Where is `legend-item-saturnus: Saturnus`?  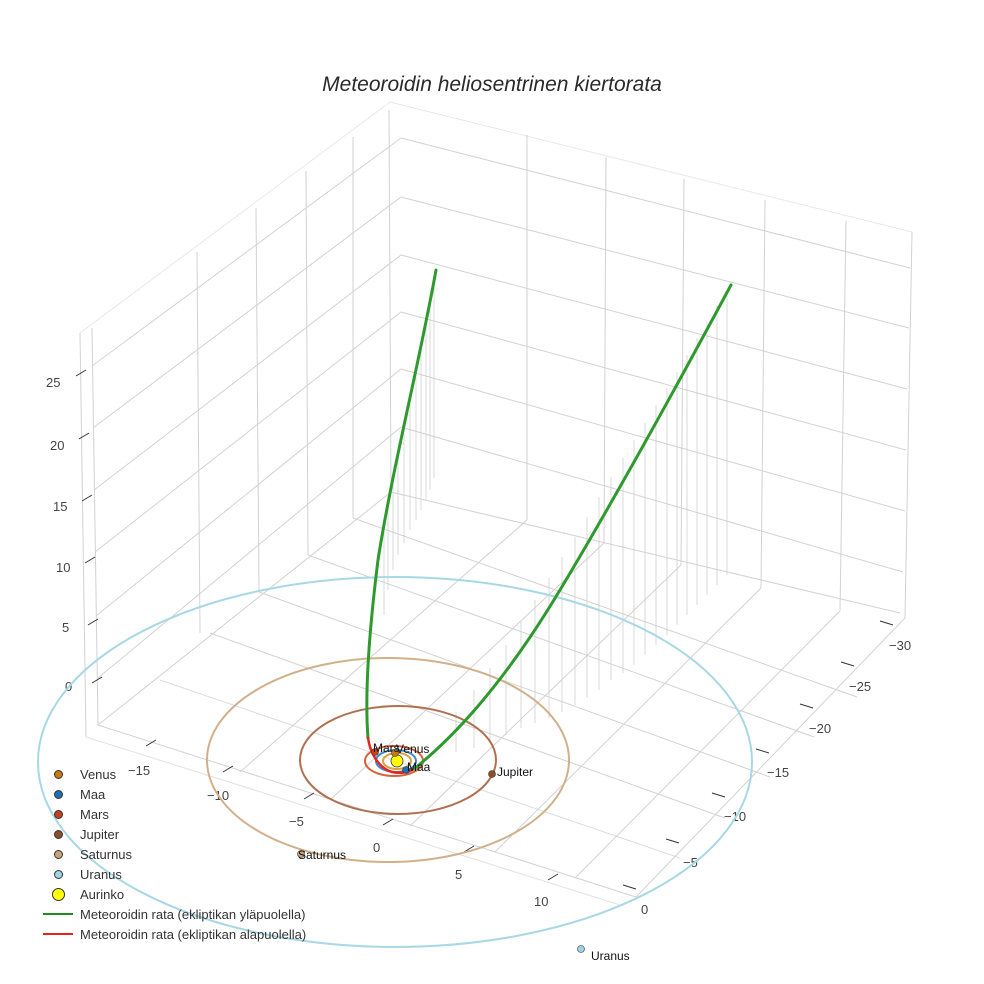
legend-item-saturnus: Saturnus is located at coordinates (171, 854).